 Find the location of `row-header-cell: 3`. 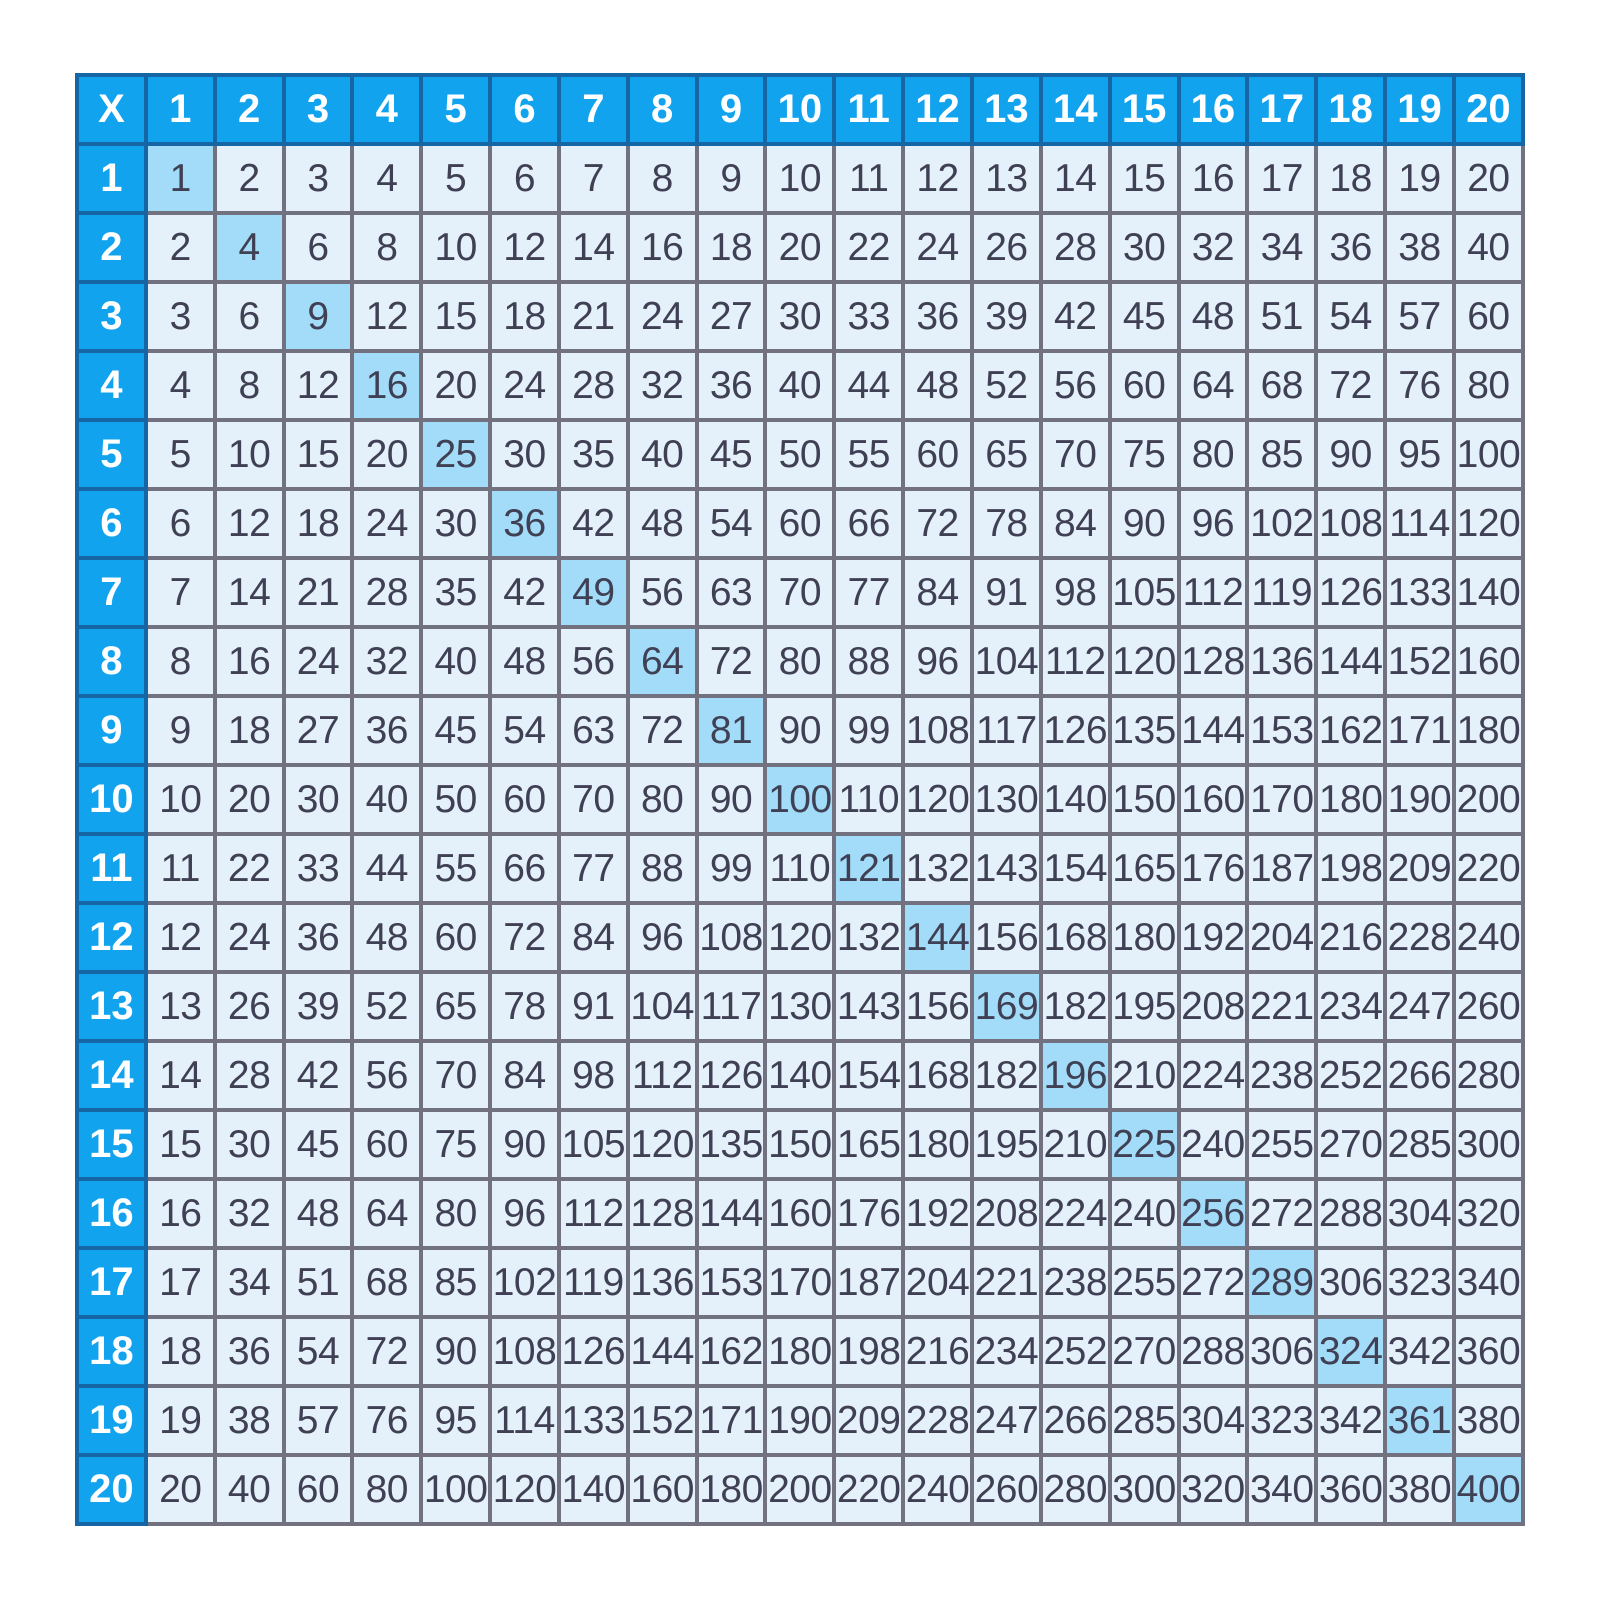

row-header-cell: 3 is located at coordinates (111, 316).